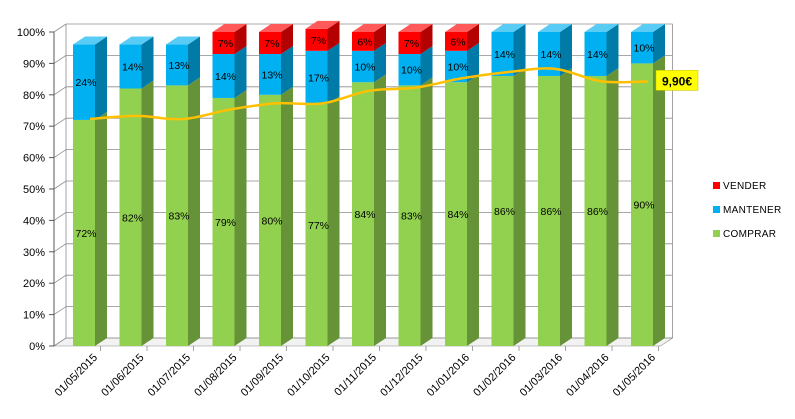 The width and height of the screenshot is (795, 419). I want to click on y-tick-label: 90%, so click(34, 64).